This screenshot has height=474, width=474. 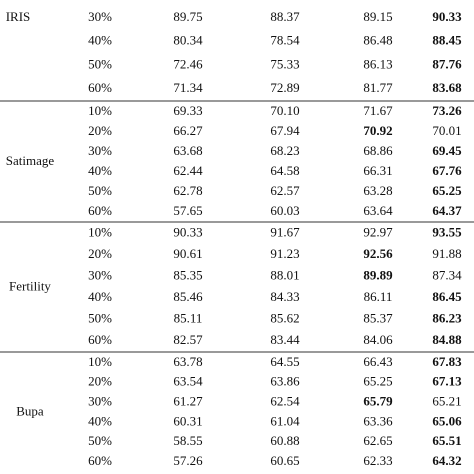 I want to click on value-cell: 63.64, so click(x=378, y=210).